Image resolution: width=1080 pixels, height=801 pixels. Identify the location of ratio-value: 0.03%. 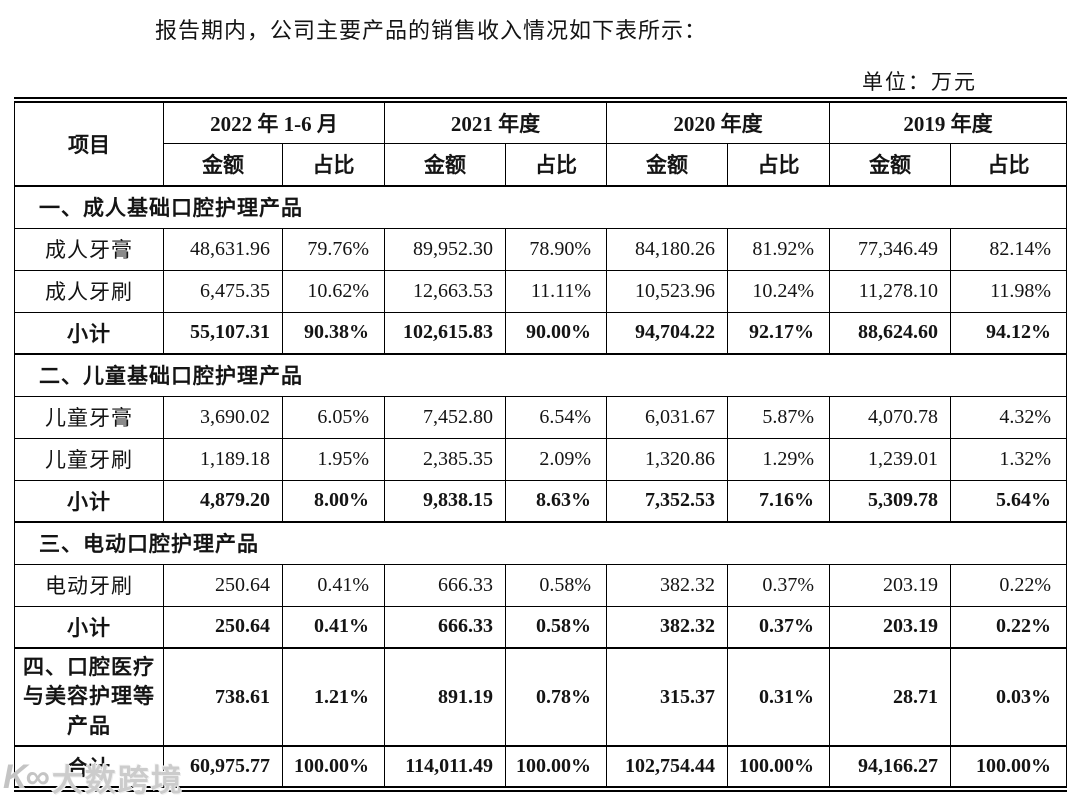
(1008, 696).